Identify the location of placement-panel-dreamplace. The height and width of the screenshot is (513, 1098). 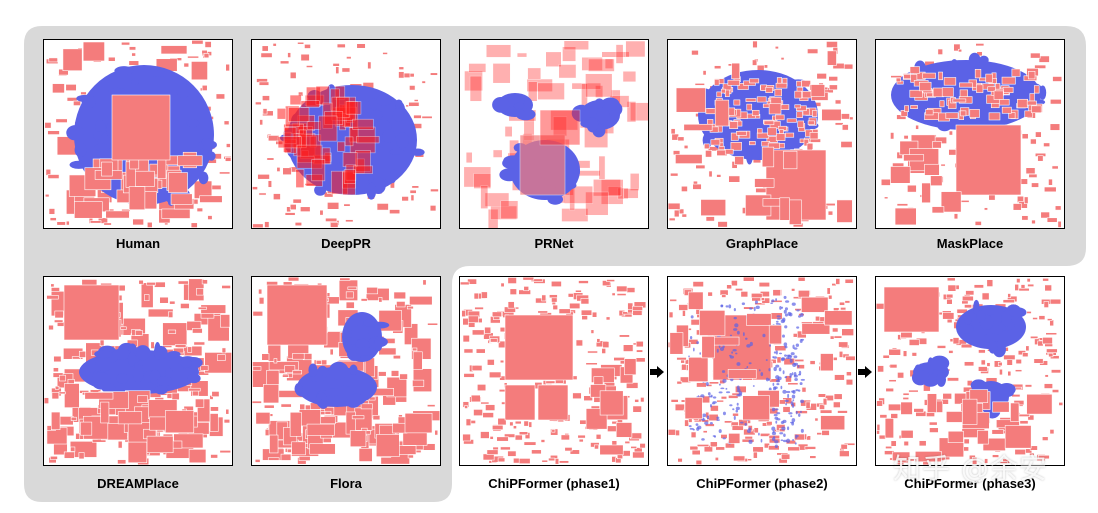
(138, 371).